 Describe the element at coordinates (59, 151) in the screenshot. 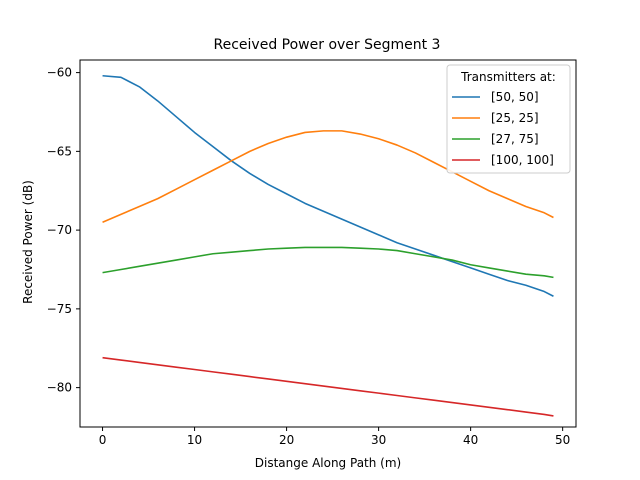

I see `y-tick-label: −65` at that location.